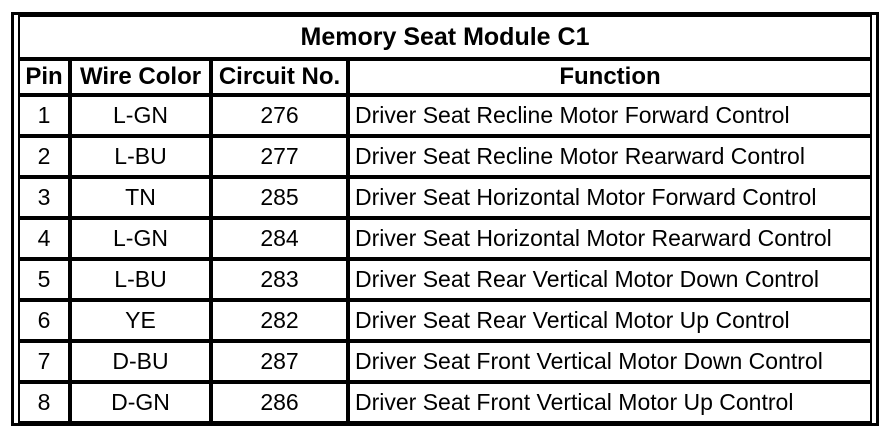 This screenshot has height=446, width=896. Describe the element at coordinates (44, 320) in the screenshot. I see `pin-cell: 6` at that location.